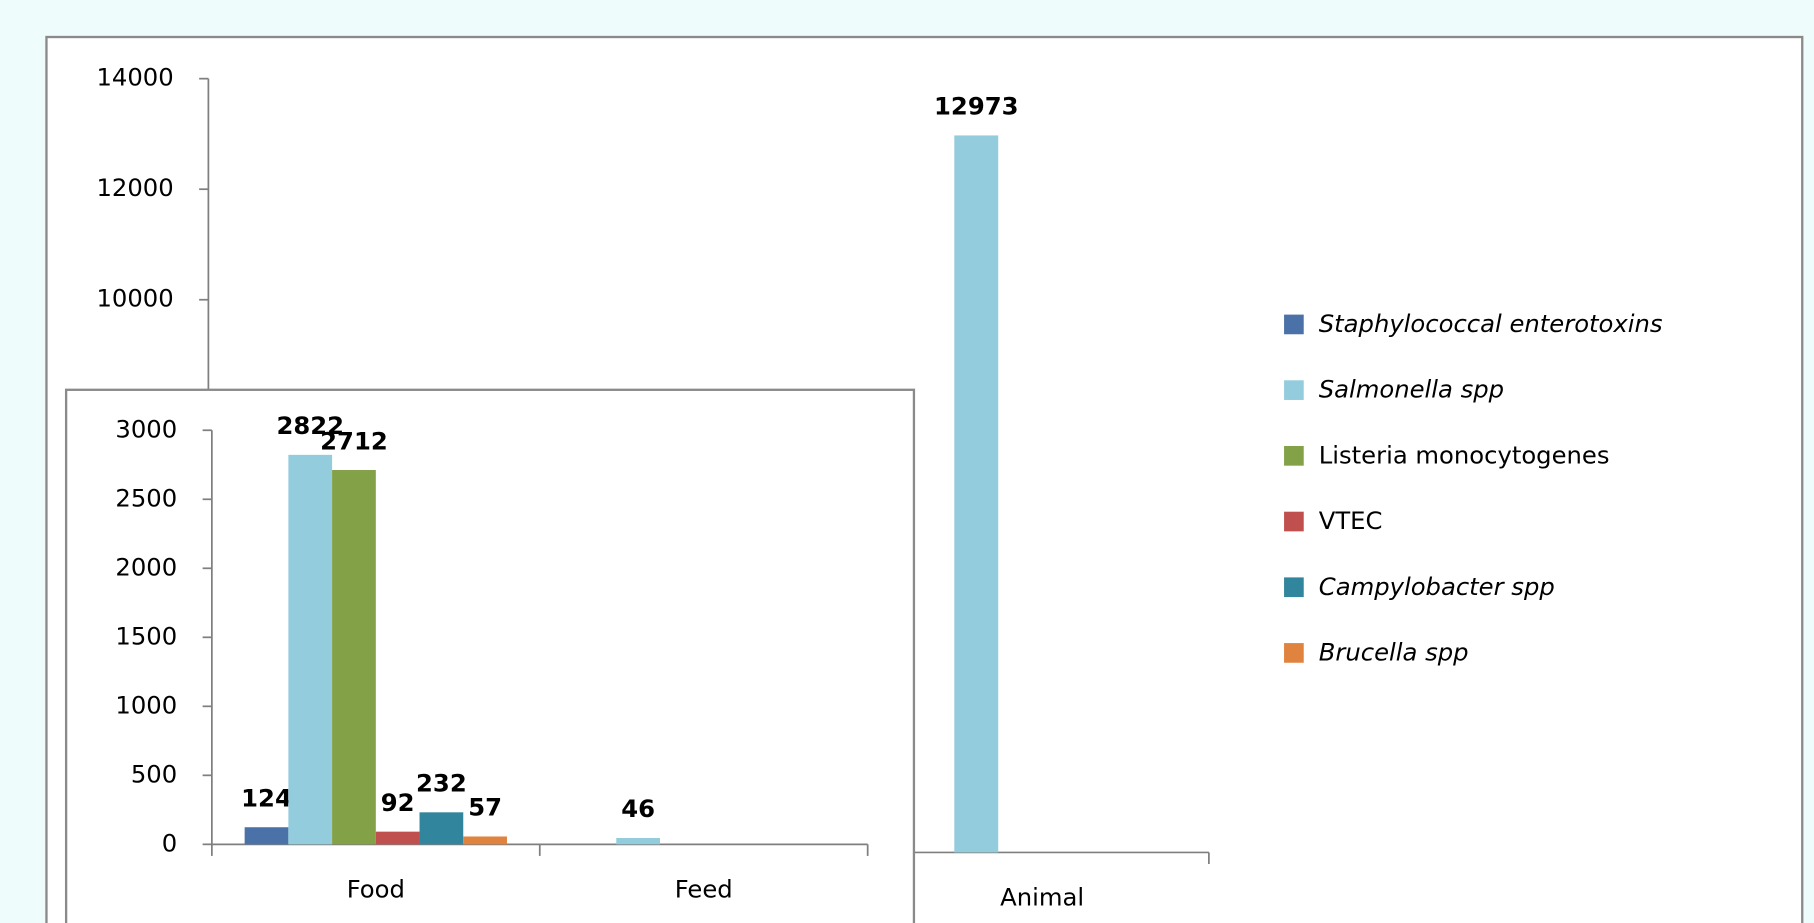  What do you see at coordinates (1351, 520) in the screenshot?
I see `legend-label: VTEC` at bounding box center [1351, 520].